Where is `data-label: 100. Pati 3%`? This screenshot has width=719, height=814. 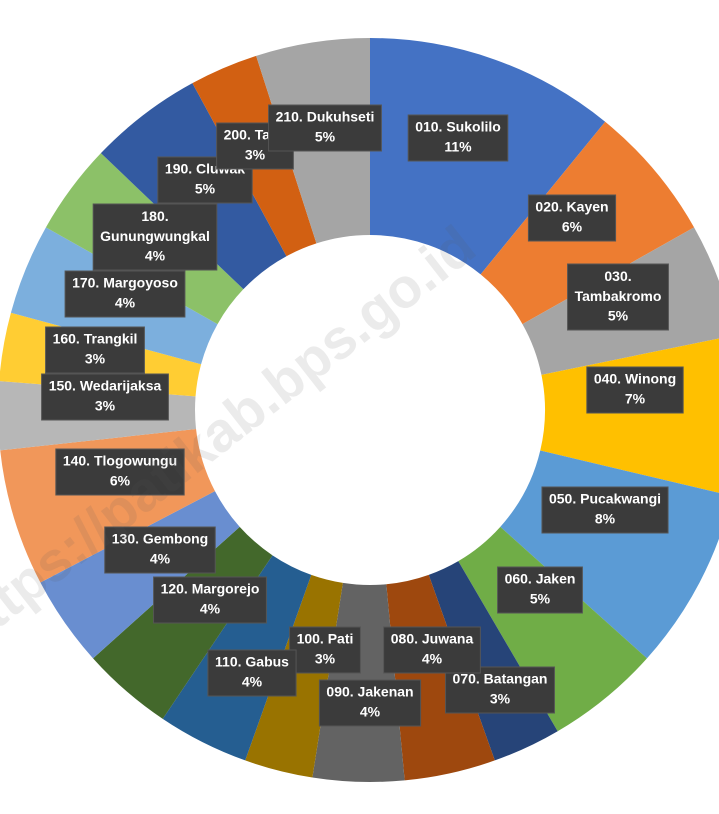 data-label: 100. Pati 3% is located at coordinates (325, 650).